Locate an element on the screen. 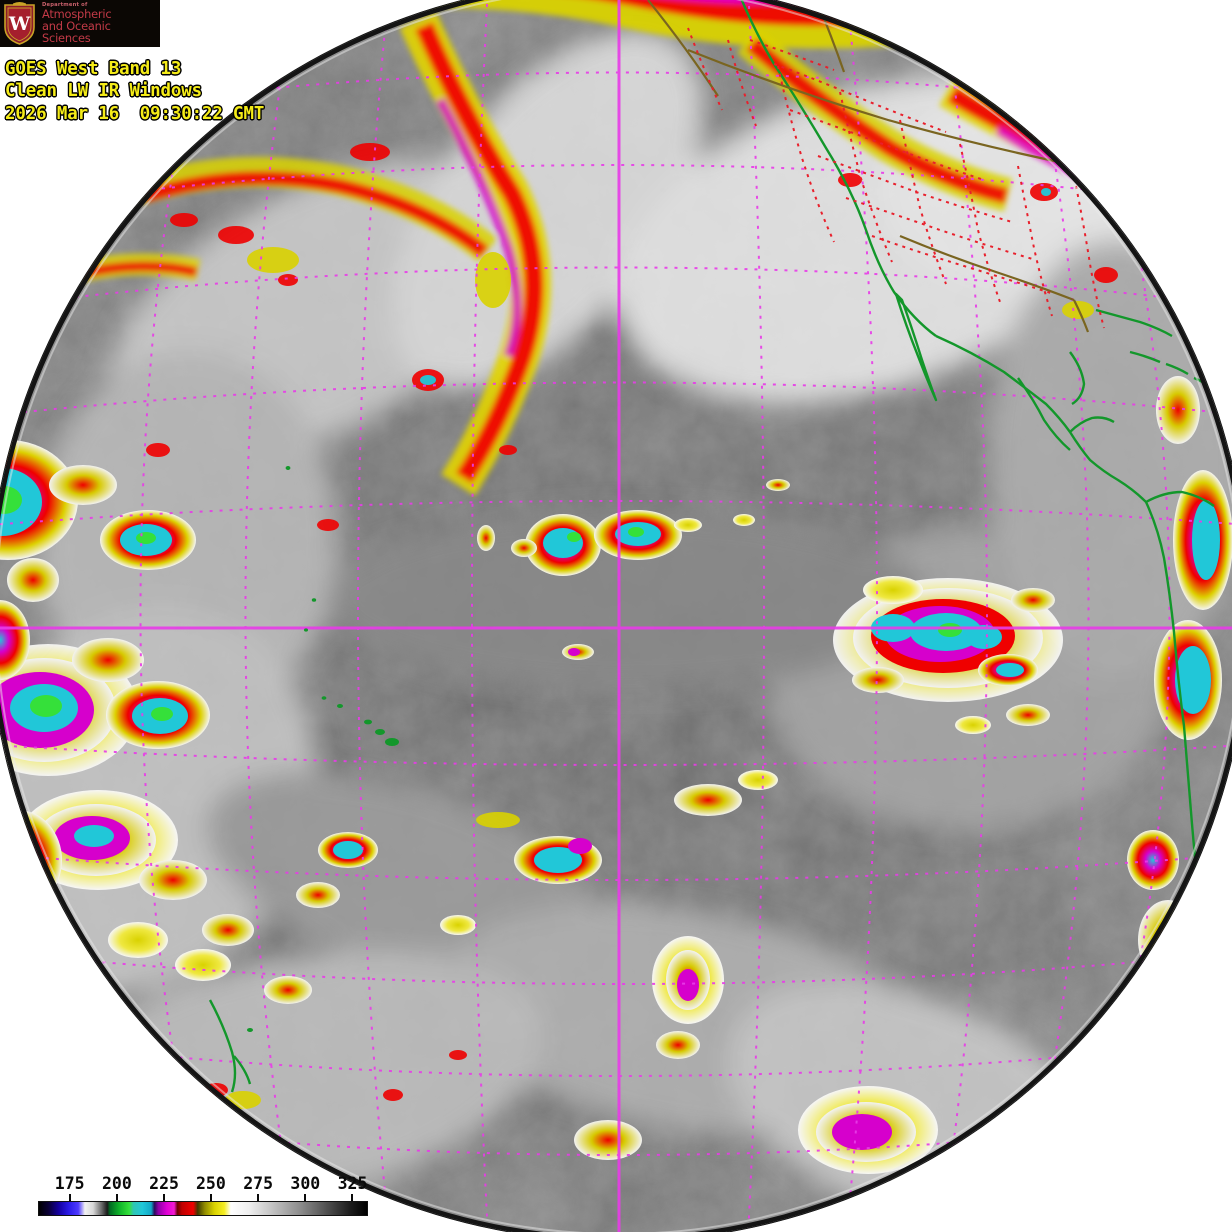 The image size is (1232, 1232). colorbar-label-200: 200 is located at coordinates (116, 1183).